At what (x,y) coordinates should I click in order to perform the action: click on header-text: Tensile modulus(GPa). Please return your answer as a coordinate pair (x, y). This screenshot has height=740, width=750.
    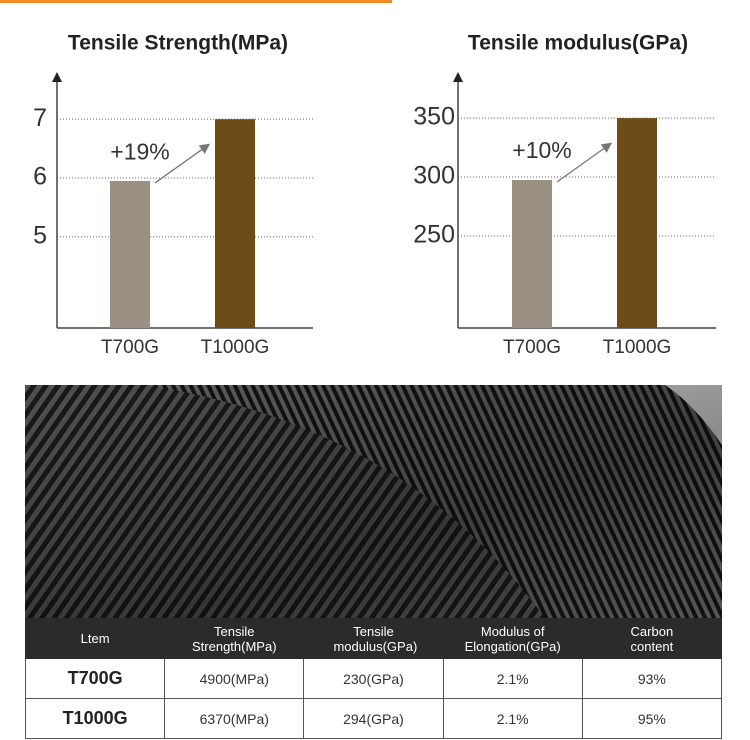
    Looking at the image, I should click on (375, 638).